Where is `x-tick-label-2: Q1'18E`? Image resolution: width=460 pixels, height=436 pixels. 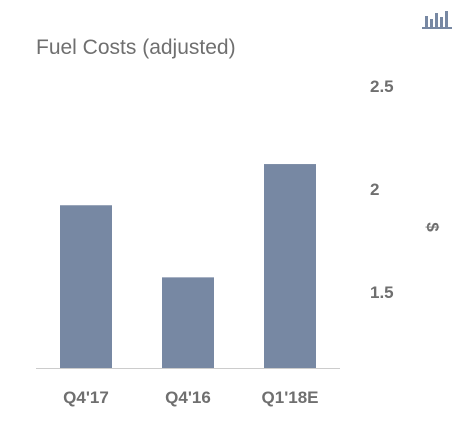
x-tick-label-2: Q1'18E is located at coordinates (290, 397).